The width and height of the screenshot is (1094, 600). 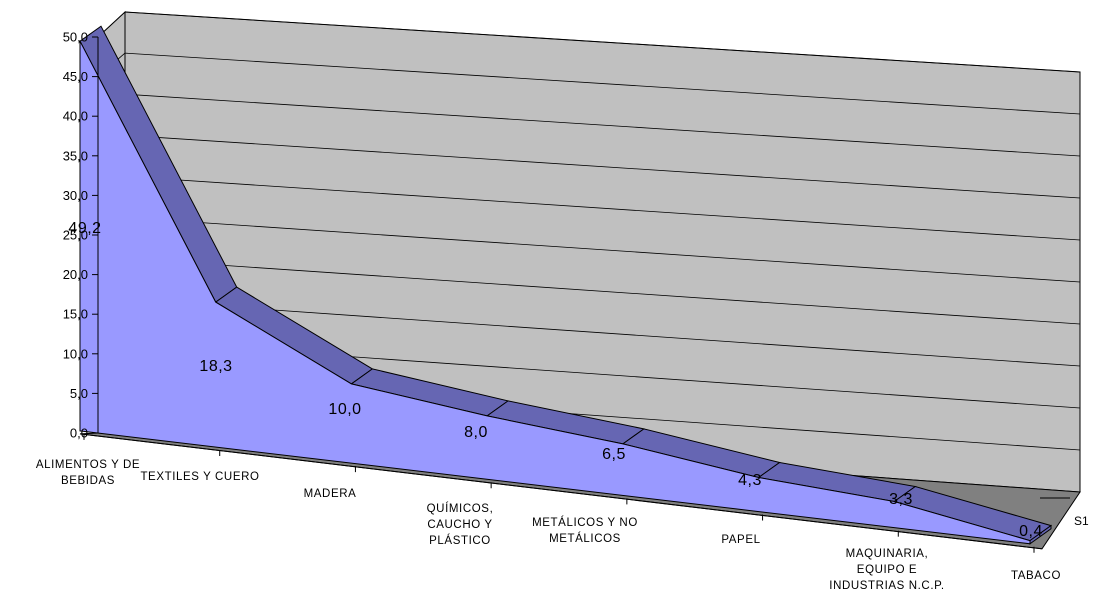 I want to click on x-tick-label: BEBIDAS, so click(x=88, y=481).